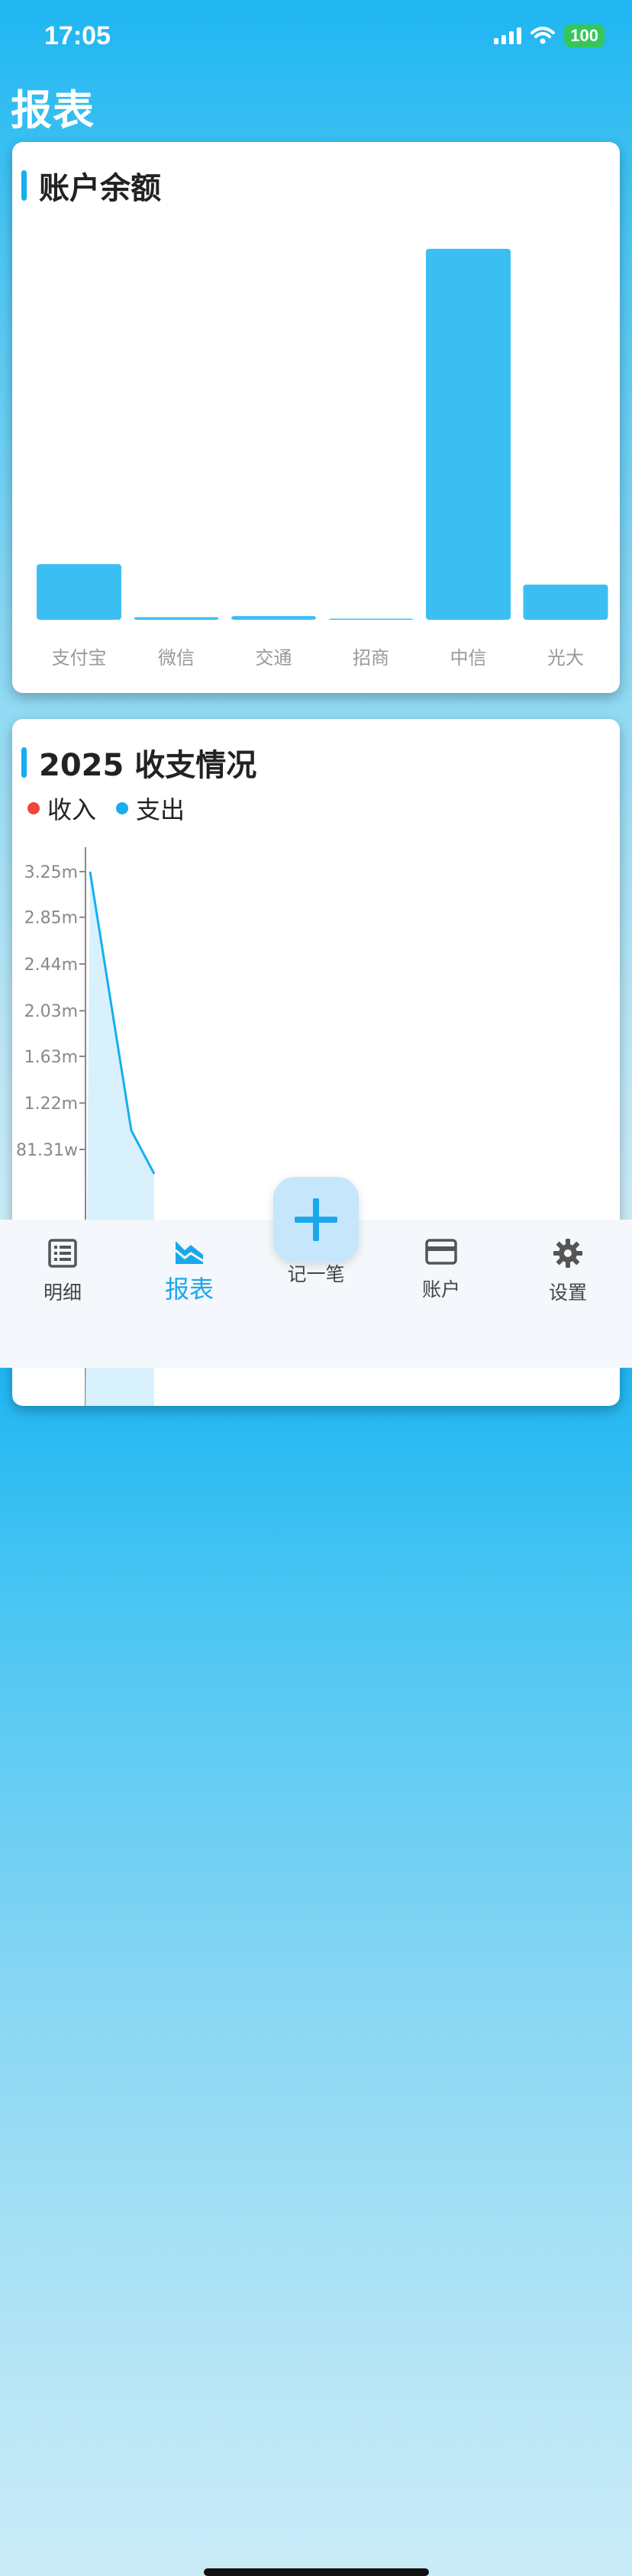  I want to click on list-icon, so click(62, 1253).